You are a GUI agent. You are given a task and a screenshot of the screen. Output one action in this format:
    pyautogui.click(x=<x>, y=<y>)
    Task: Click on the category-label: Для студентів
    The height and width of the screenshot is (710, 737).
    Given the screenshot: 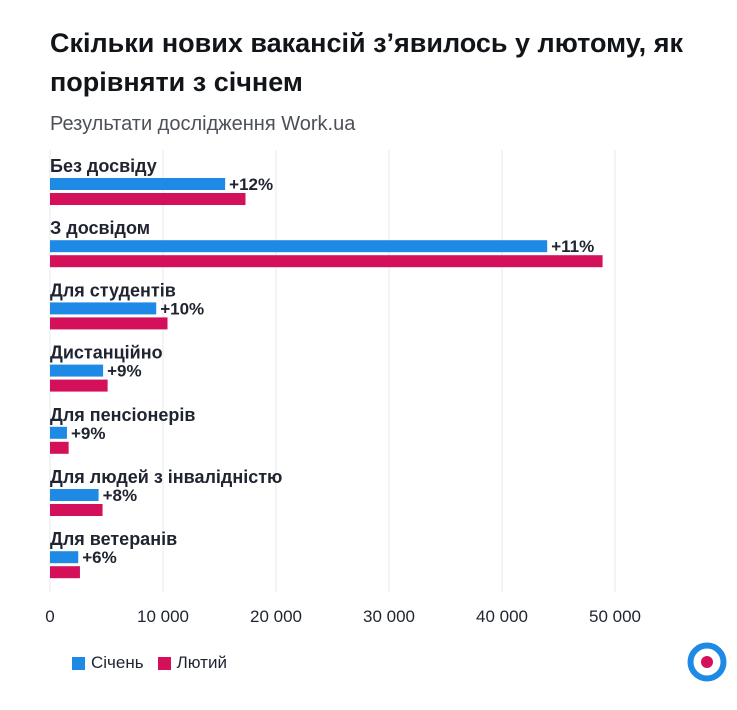 What is the action you would take?
    pyautogui.click(x=113, y=290)
    